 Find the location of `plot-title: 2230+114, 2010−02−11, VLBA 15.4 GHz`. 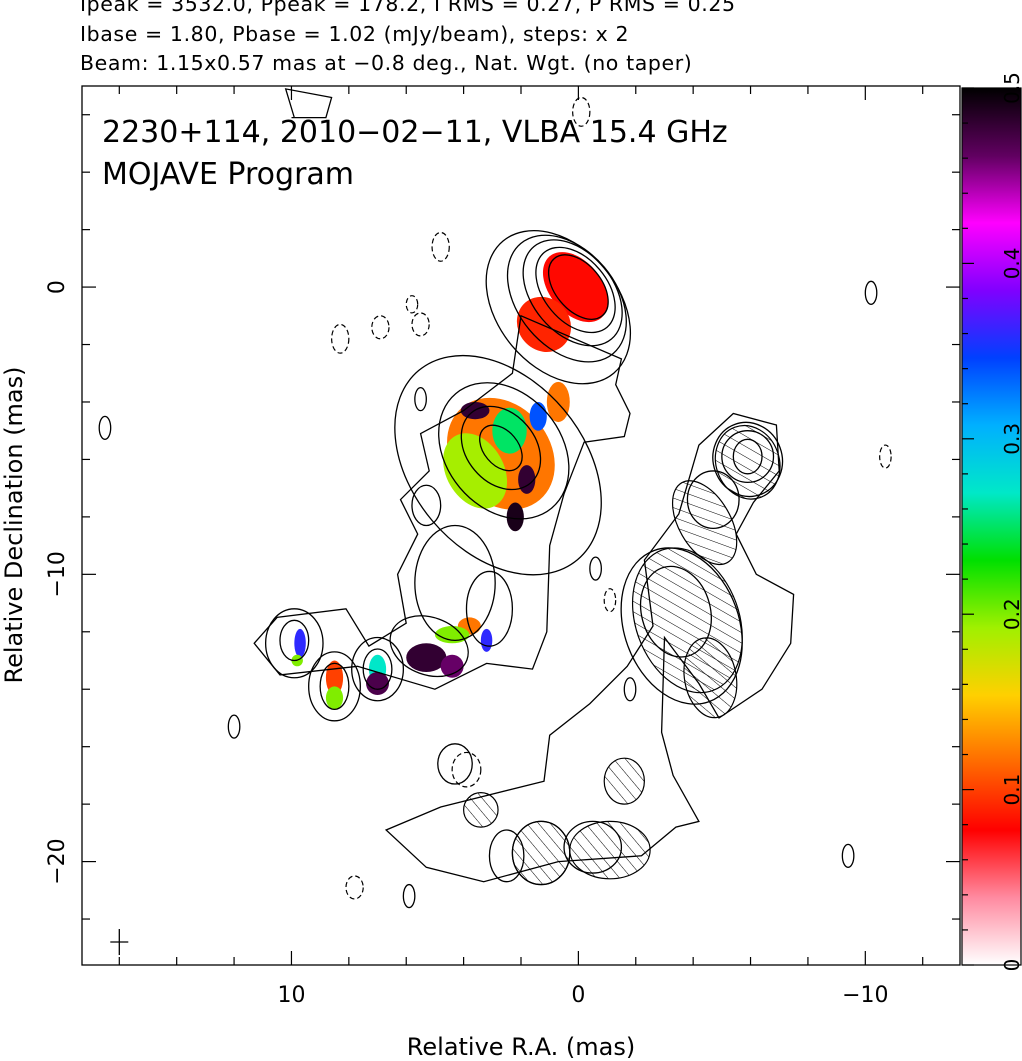

plot-title: 2230+114, 2010−02−11, VLBA 15.4 GHz is located at coordinates (415, 132).